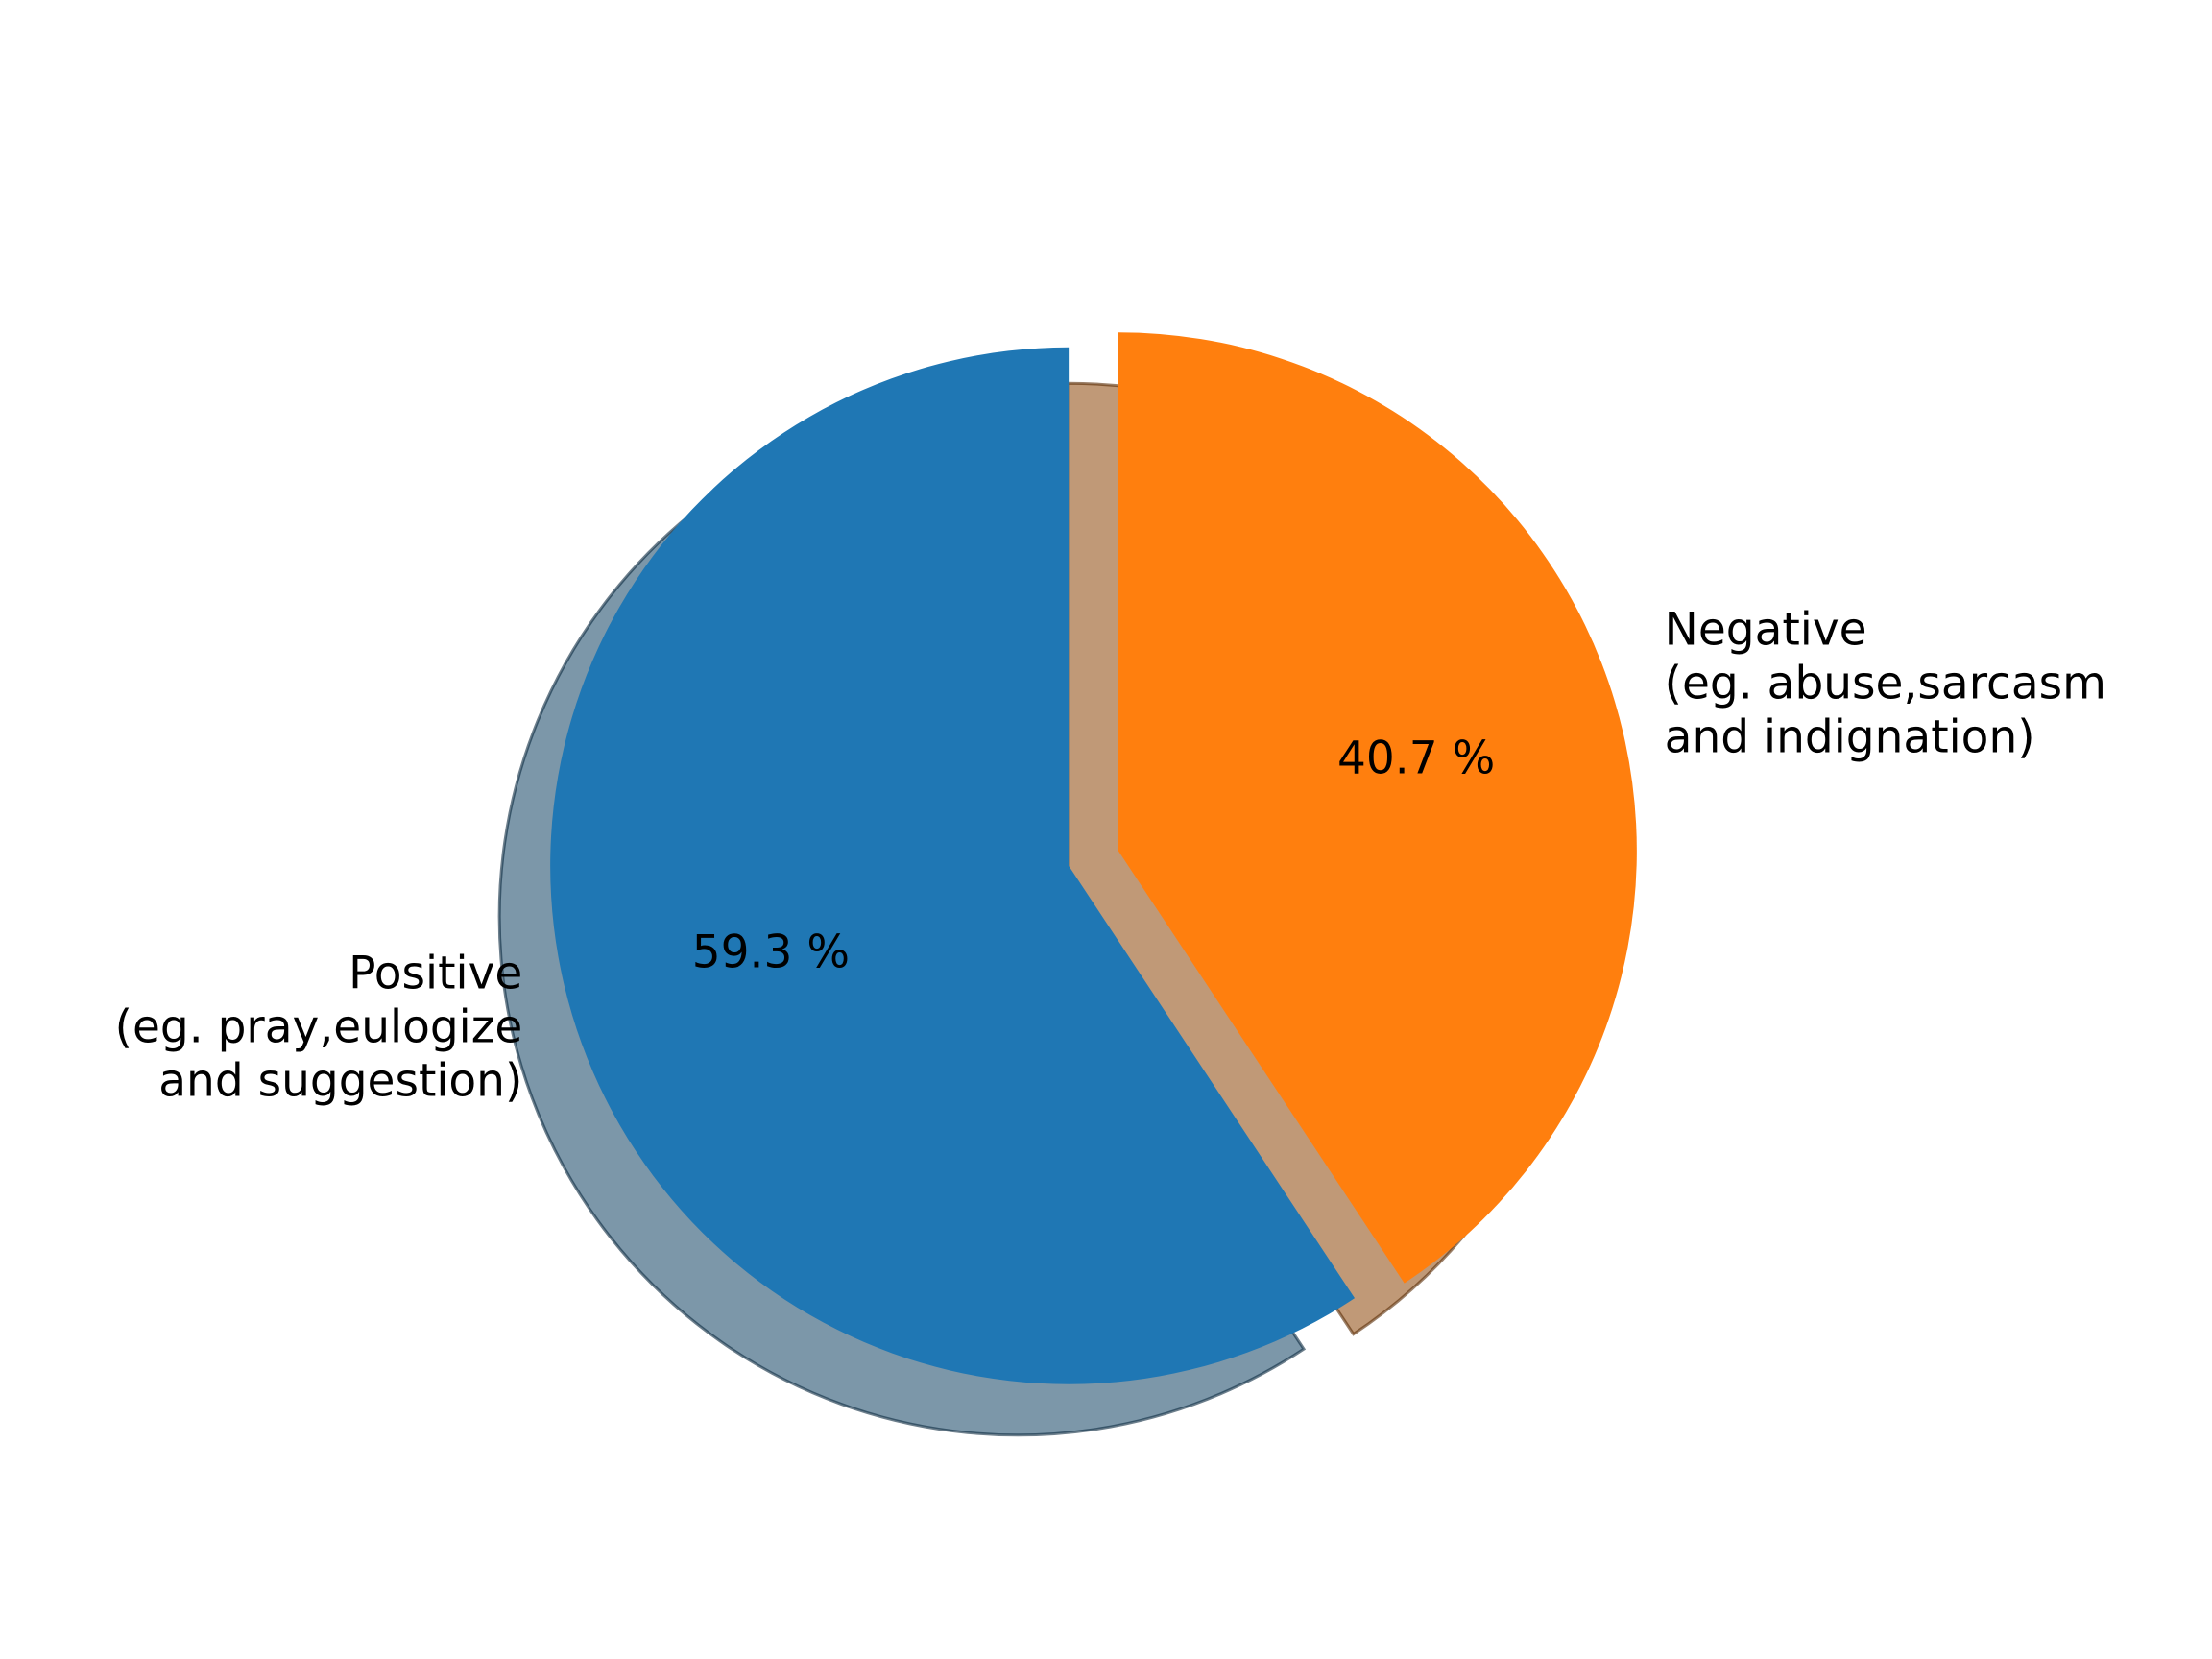 This screenshot has height=1659, width=2212. I want to click on pie-slice-negative, so click(1377, 808).